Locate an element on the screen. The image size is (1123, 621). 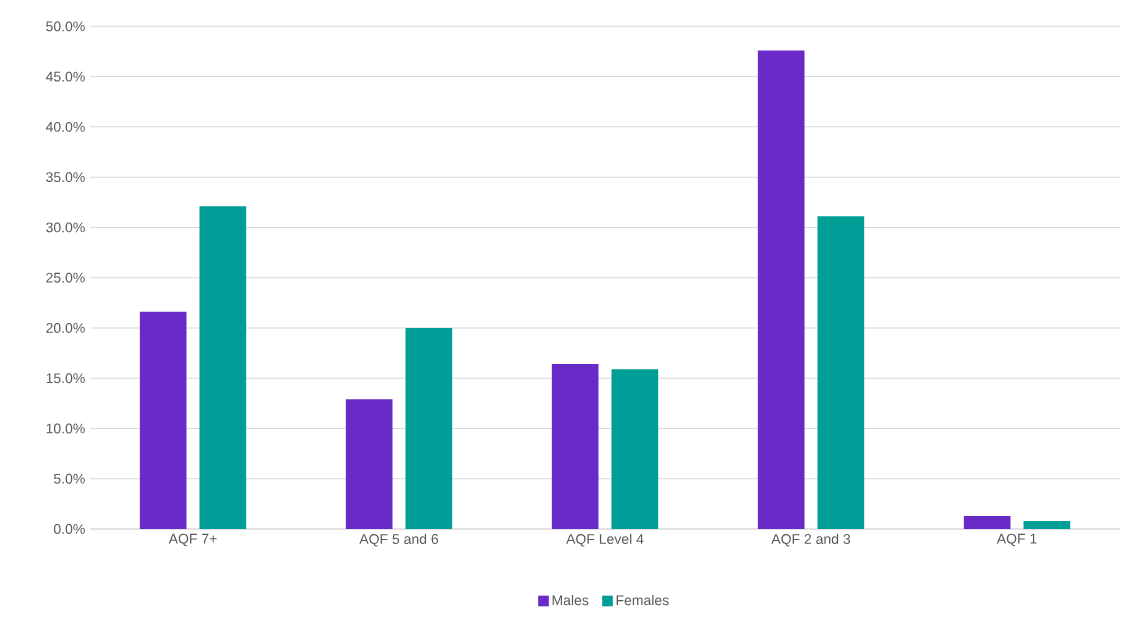
y-tick-label: 15.0% is located at coordinates (65, 378).